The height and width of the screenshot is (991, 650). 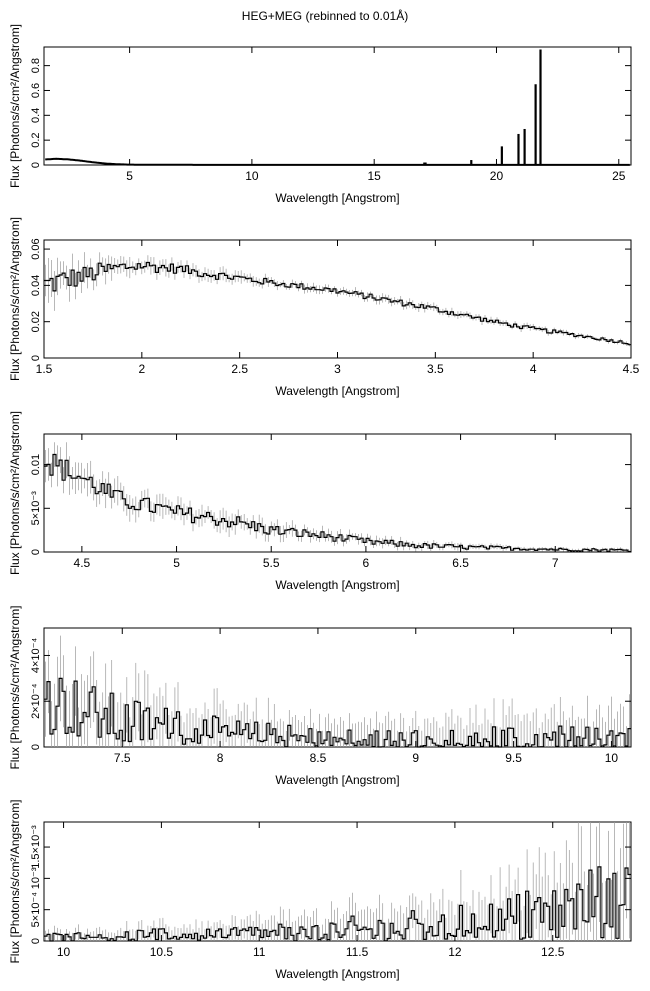 What do you see at coordinates (553, 952) in the screenshot?
I see `x-tick-label: 12.5` at bounding box center [553, 952].